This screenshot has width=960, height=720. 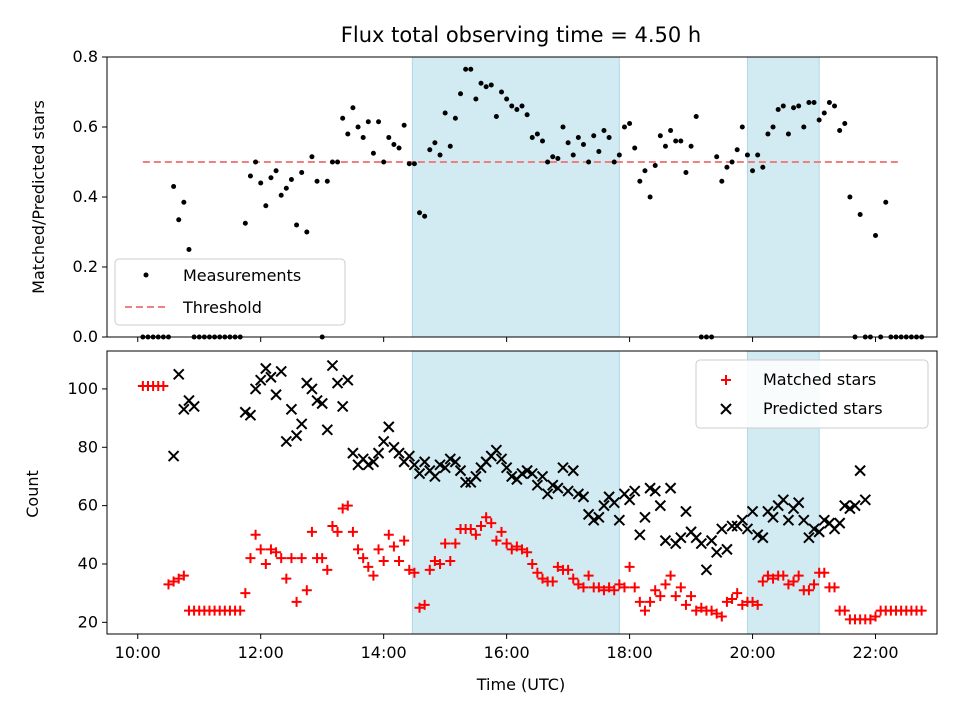 I want to click on legend-measurements-label: Measurements, so click(x=242, y=275).